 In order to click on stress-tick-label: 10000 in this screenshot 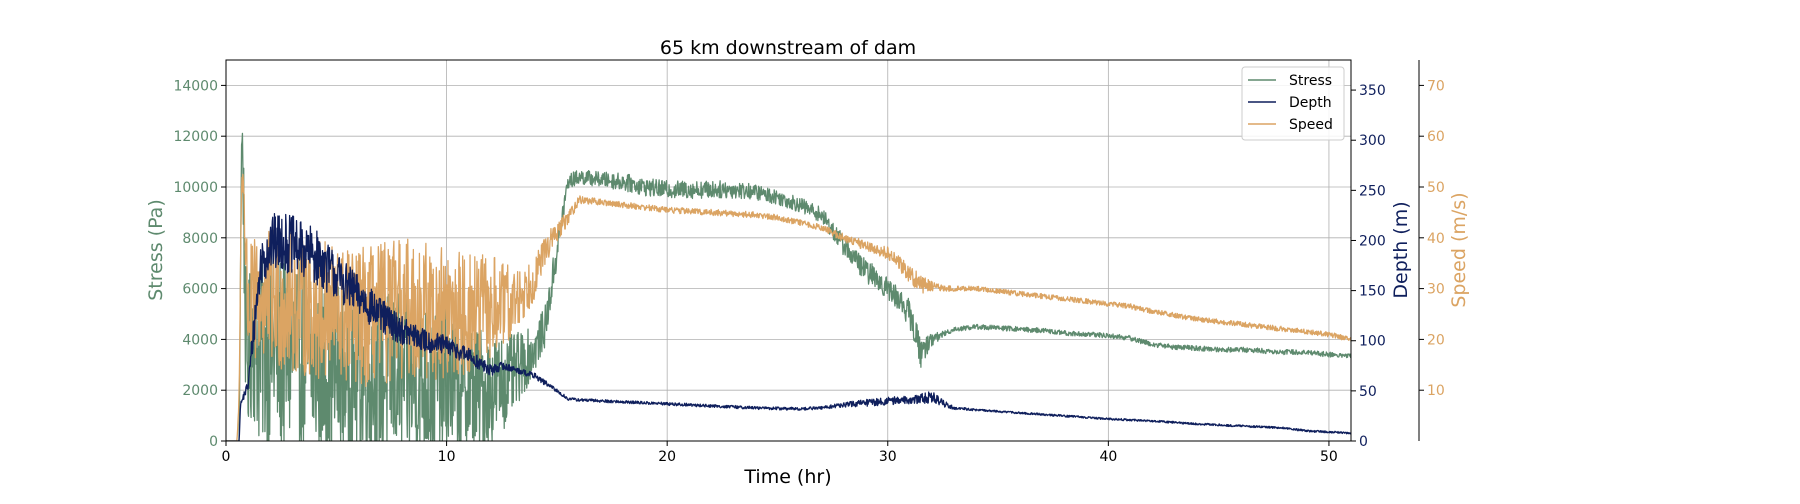, I will do `click(195, 188)`.